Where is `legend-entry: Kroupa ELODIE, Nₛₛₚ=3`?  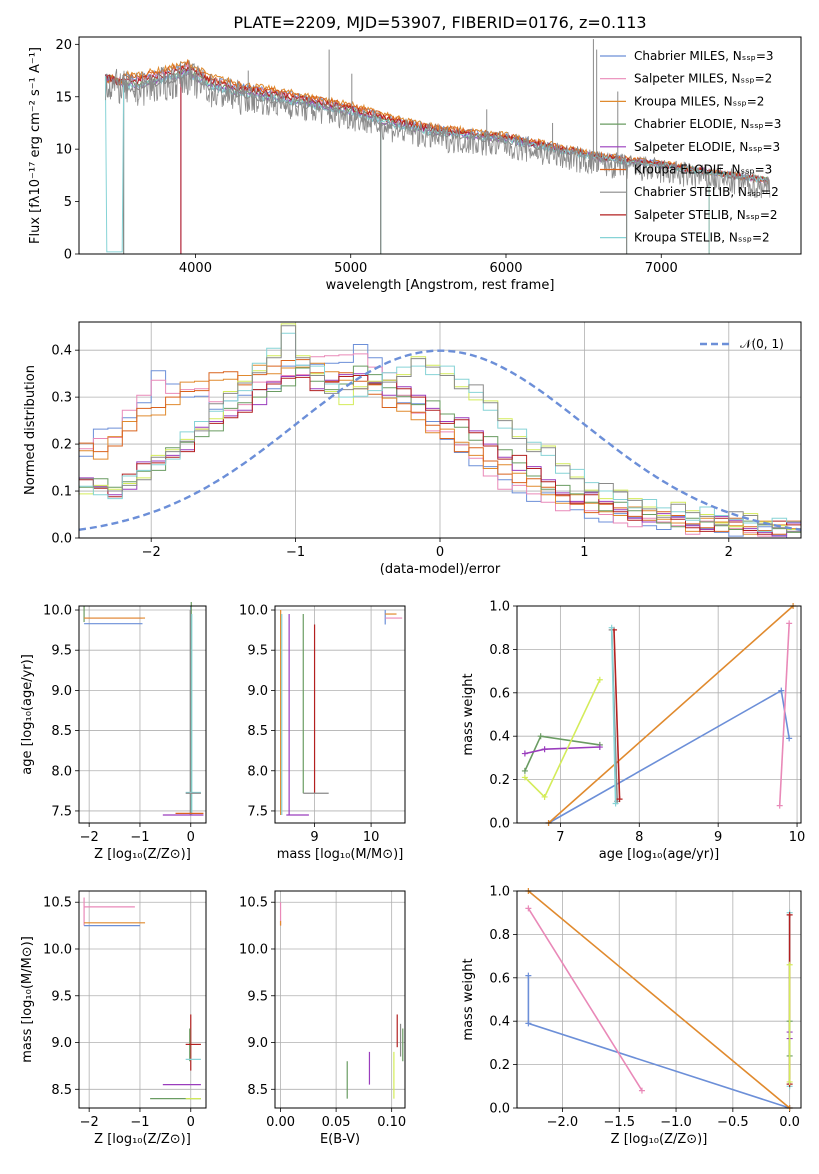
legend-entry: Kroupa ELODIE, Nₛₛₚ=3 is located at coordinates (703, 170).